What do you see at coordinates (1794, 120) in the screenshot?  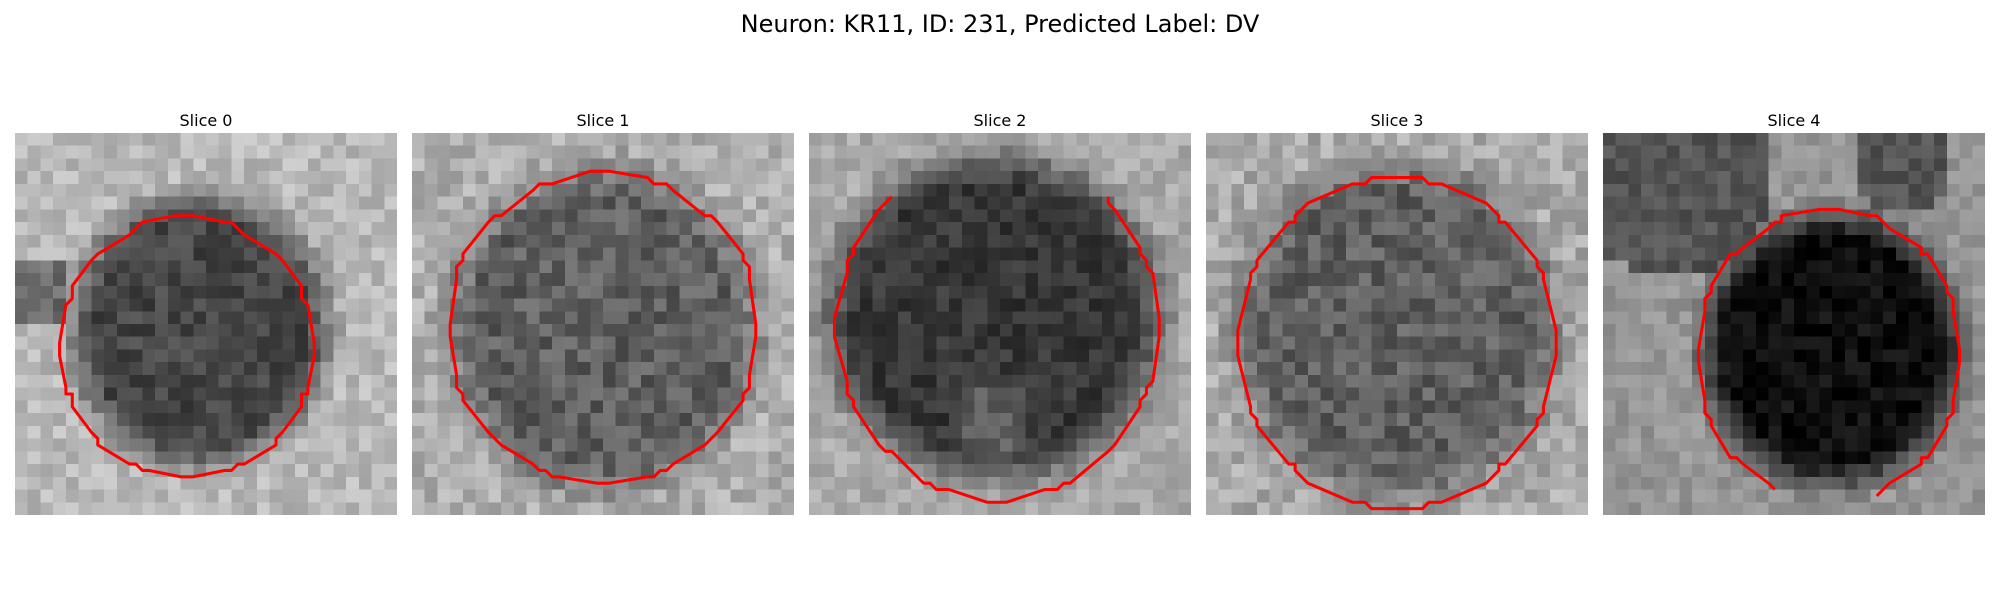 I see `slice-title-4: Slice 4` at bounding box center [1794, 120].